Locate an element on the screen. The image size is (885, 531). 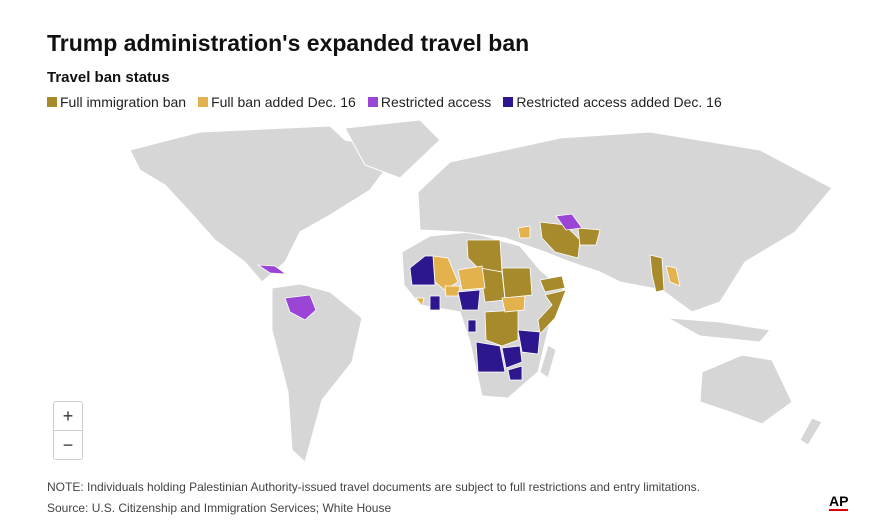
cote-divoire is located at coordinates (435, 303).